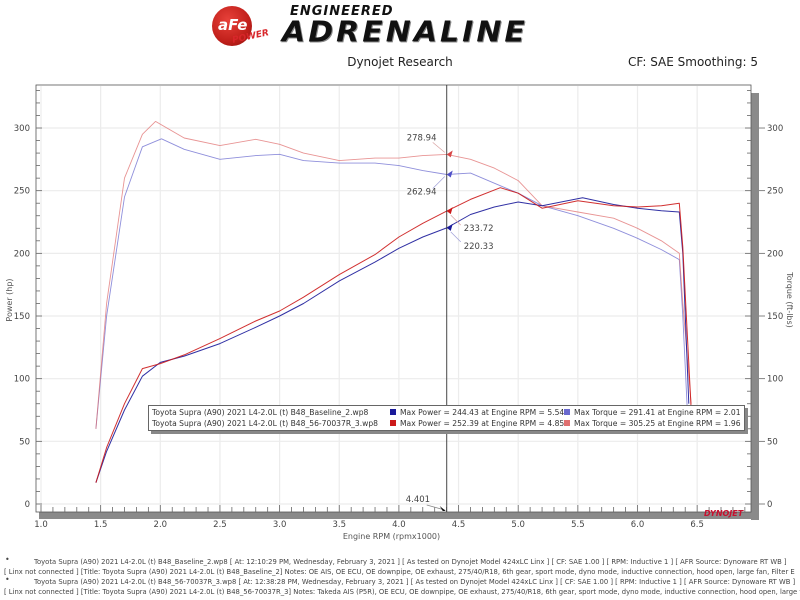  What do you see at coordinates (657, 412) in the screenshot?
I see `legend-max-torque: Max Torque = 291.41 at Engine RPM = 2.01` at bounding box center [657, 412].